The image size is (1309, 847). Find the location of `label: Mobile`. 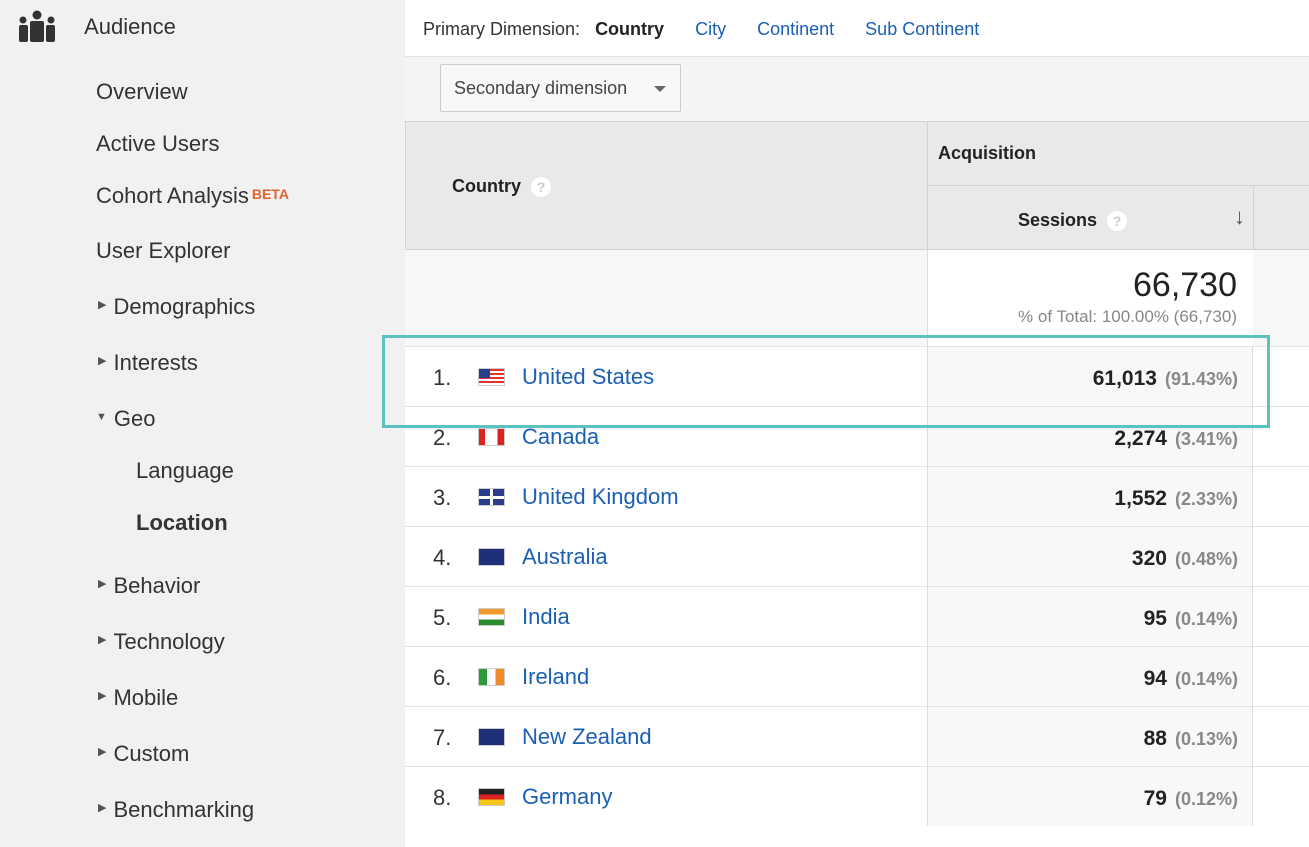

label: Mobile is located at coordinates (146, 697).